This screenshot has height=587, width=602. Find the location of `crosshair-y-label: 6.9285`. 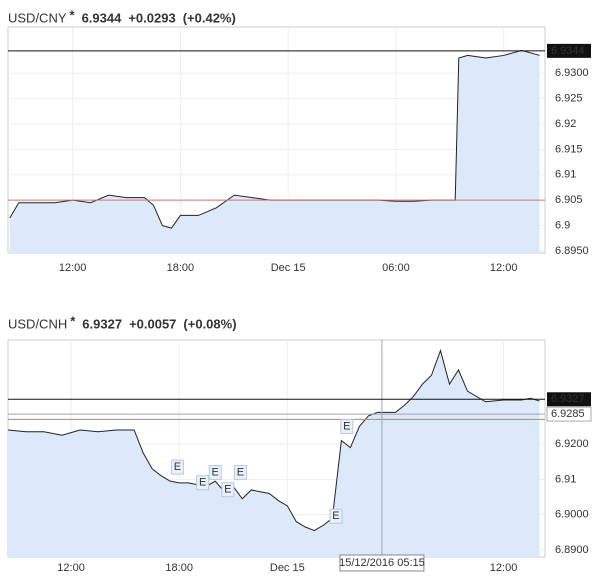

crosshair-y-label: 6.9285 is located at coordinates (568, 414).